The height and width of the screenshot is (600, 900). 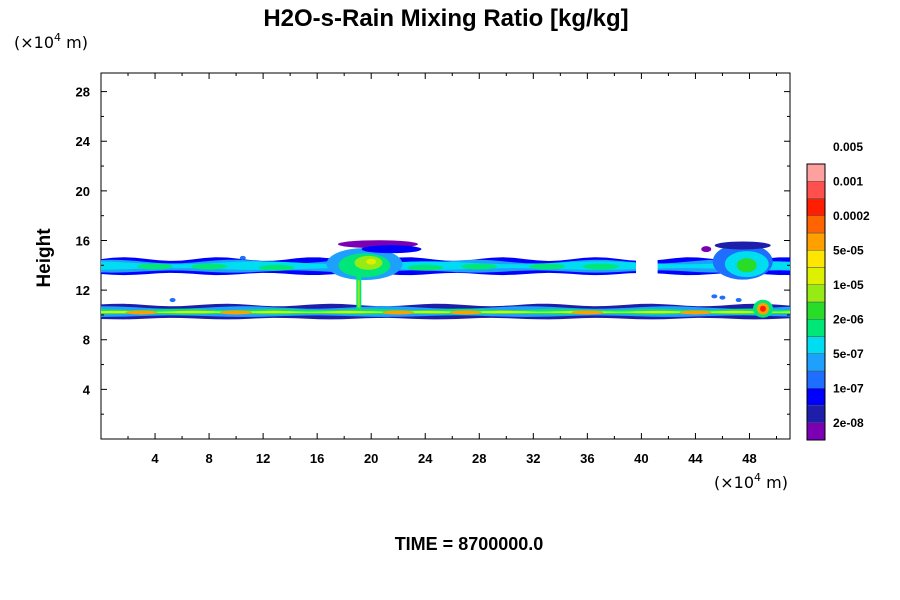 What do you see at coordinates (848, 285) in the screenshot?
I see `colorbar-label: 1e-05` at bounding box center [848, 285].